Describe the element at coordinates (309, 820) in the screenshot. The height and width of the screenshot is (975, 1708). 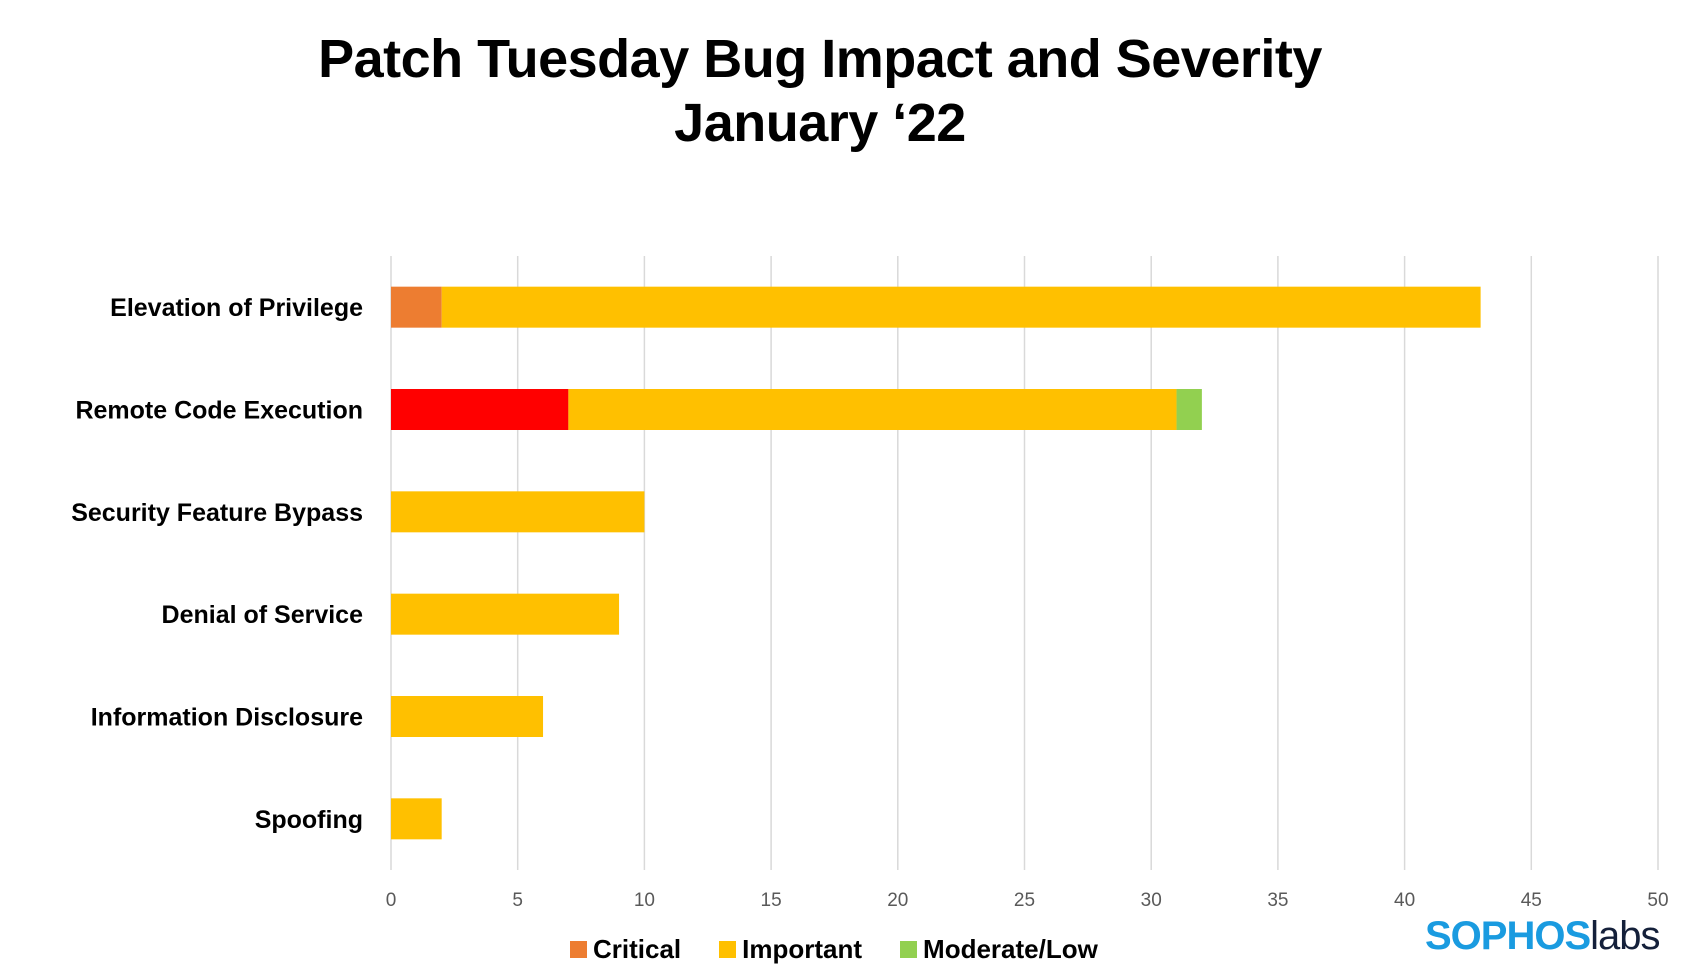
I see `category-label: Spoofing` at that location.